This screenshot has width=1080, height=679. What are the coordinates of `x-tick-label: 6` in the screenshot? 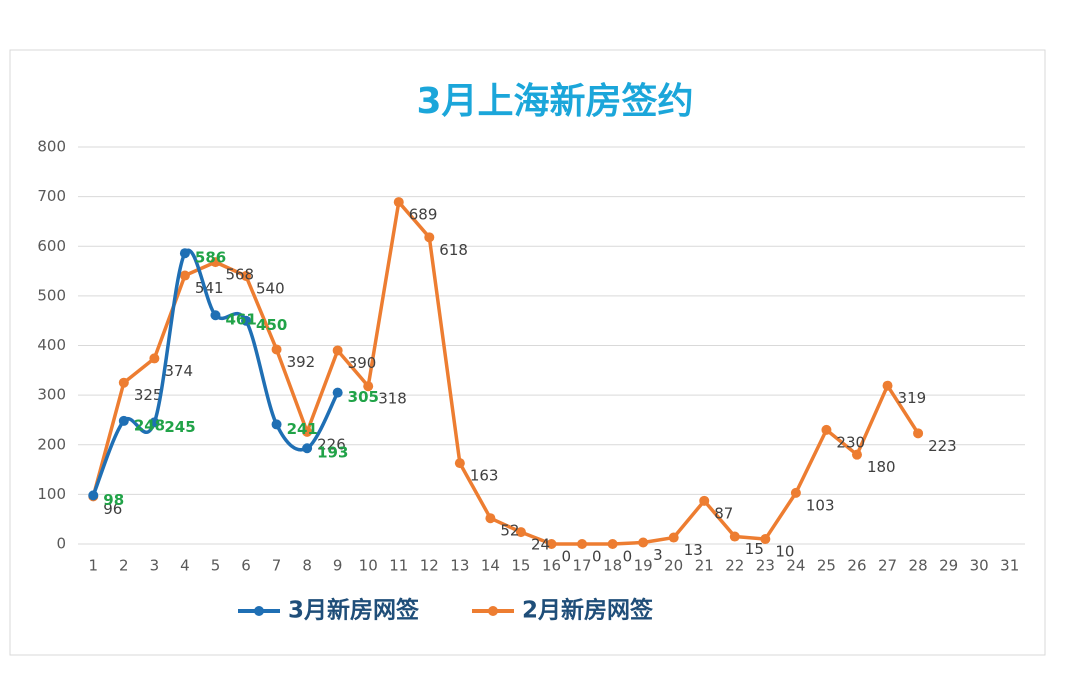 It's located at (246, 566).